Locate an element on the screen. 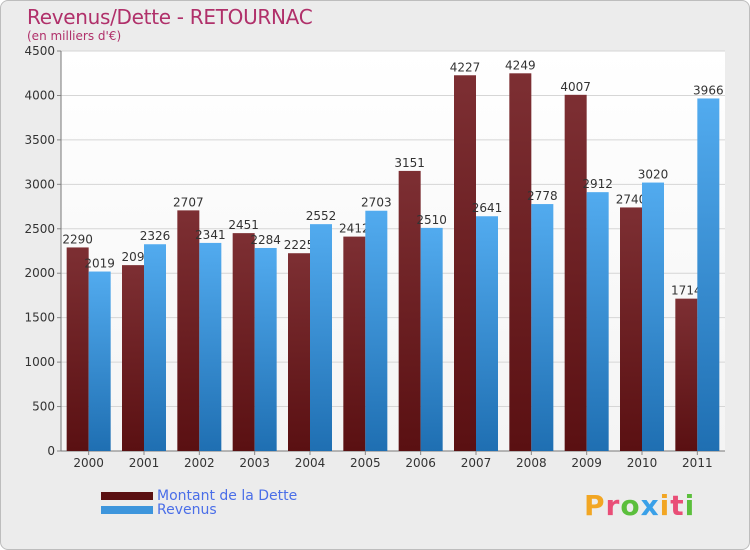 This screenshot has width=750, height=550. data-label-revenus: 3020 is located at coordinates (653, 175).